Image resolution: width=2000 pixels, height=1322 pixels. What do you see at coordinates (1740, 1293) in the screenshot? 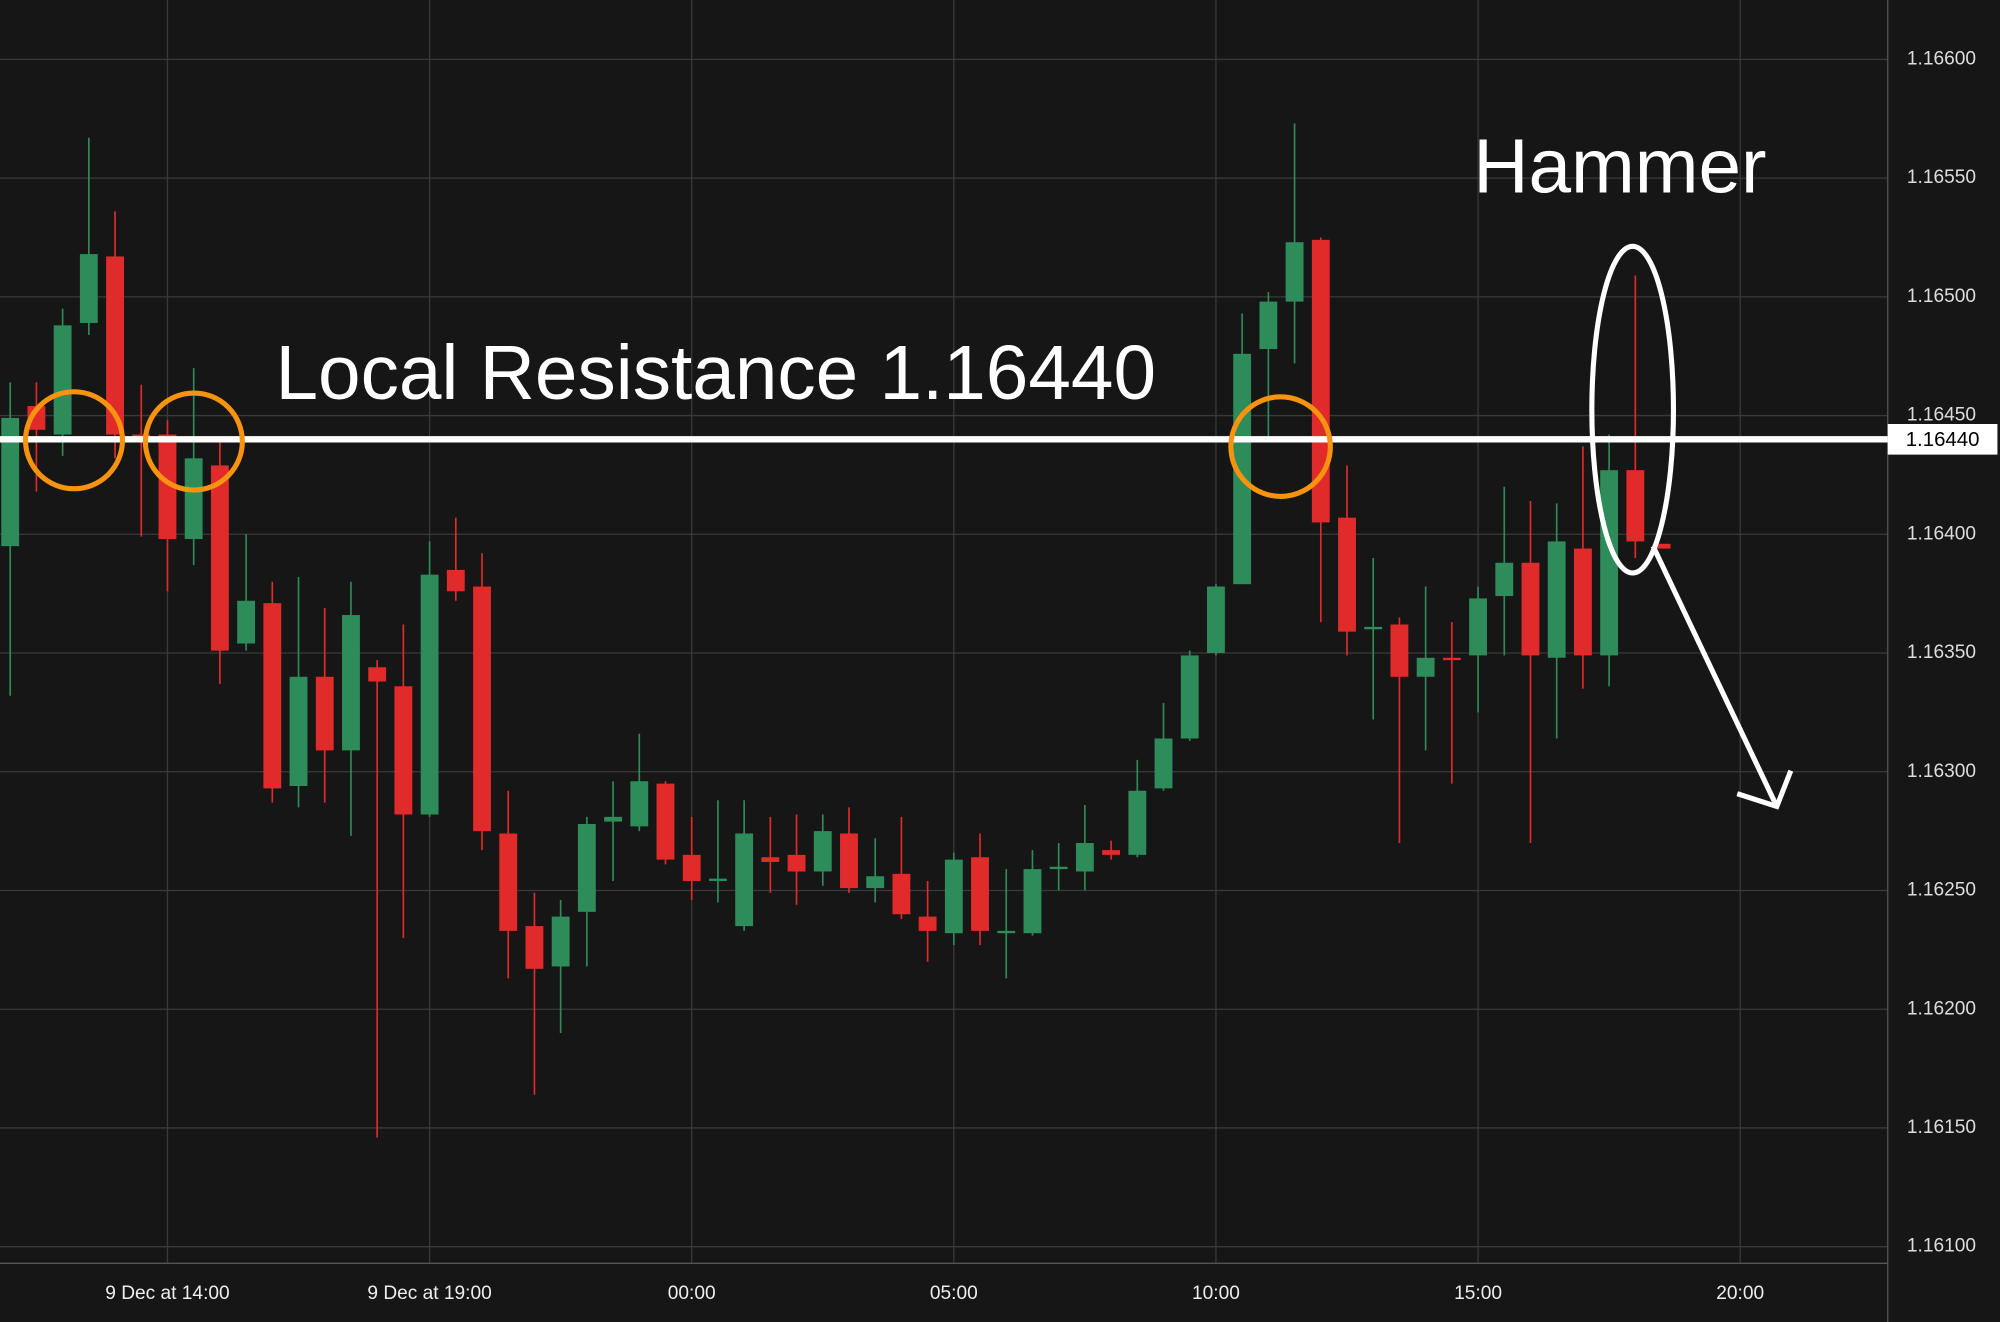
I see `x-tick-label: 20:00` at bounding box center [1740, 1293].